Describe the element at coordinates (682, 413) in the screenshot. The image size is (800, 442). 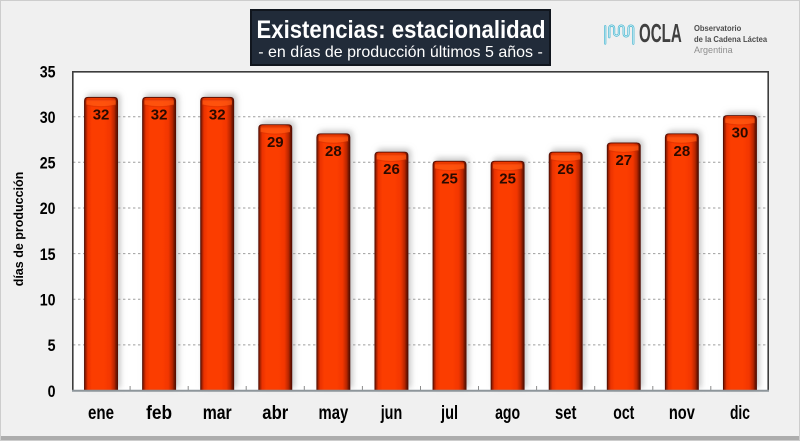
I see `svg-text: nov` at that location.